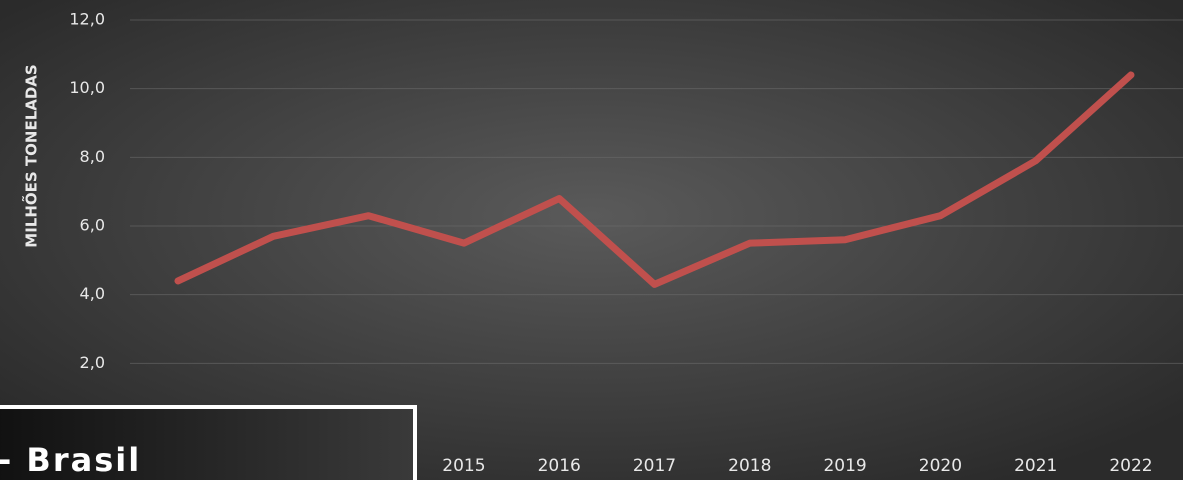 This screenshot has height=480, width=1183. Describe the element at coordinates (92, 293) in the screenshot. I see `y-tick-label: 4,0` at that location.